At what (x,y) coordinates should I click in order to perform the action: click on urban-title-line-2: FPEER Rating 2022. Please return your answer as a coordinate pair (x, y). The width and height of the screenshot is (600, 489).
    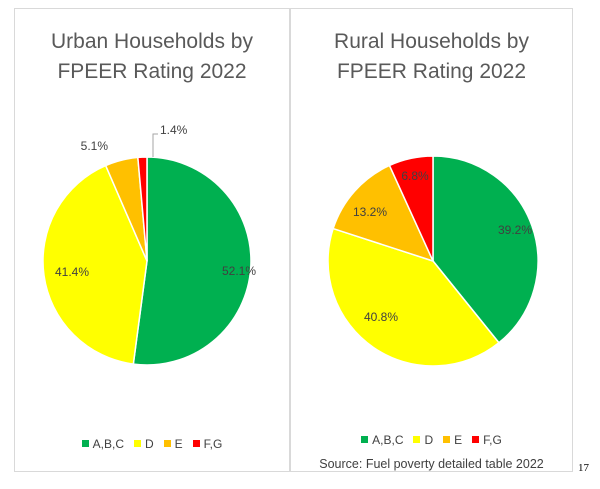
    Looking at the image, I should click on (152, 71).